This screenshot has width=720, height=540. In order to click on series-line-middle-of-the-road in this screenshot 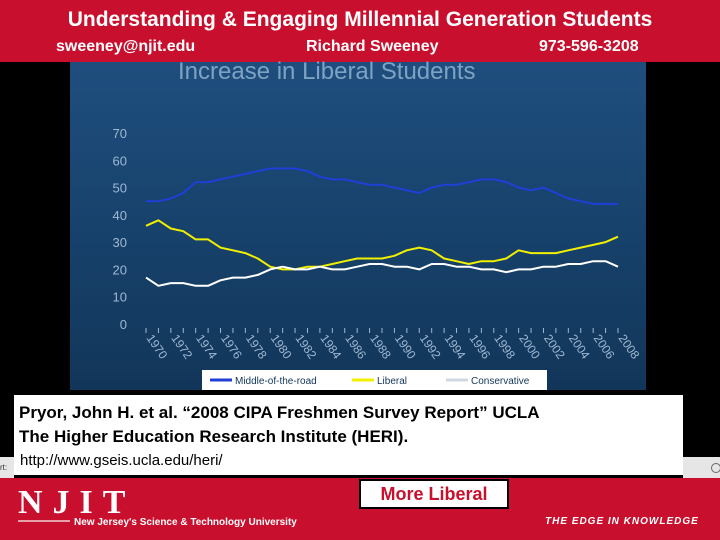, I will do `click(382, 186)`.